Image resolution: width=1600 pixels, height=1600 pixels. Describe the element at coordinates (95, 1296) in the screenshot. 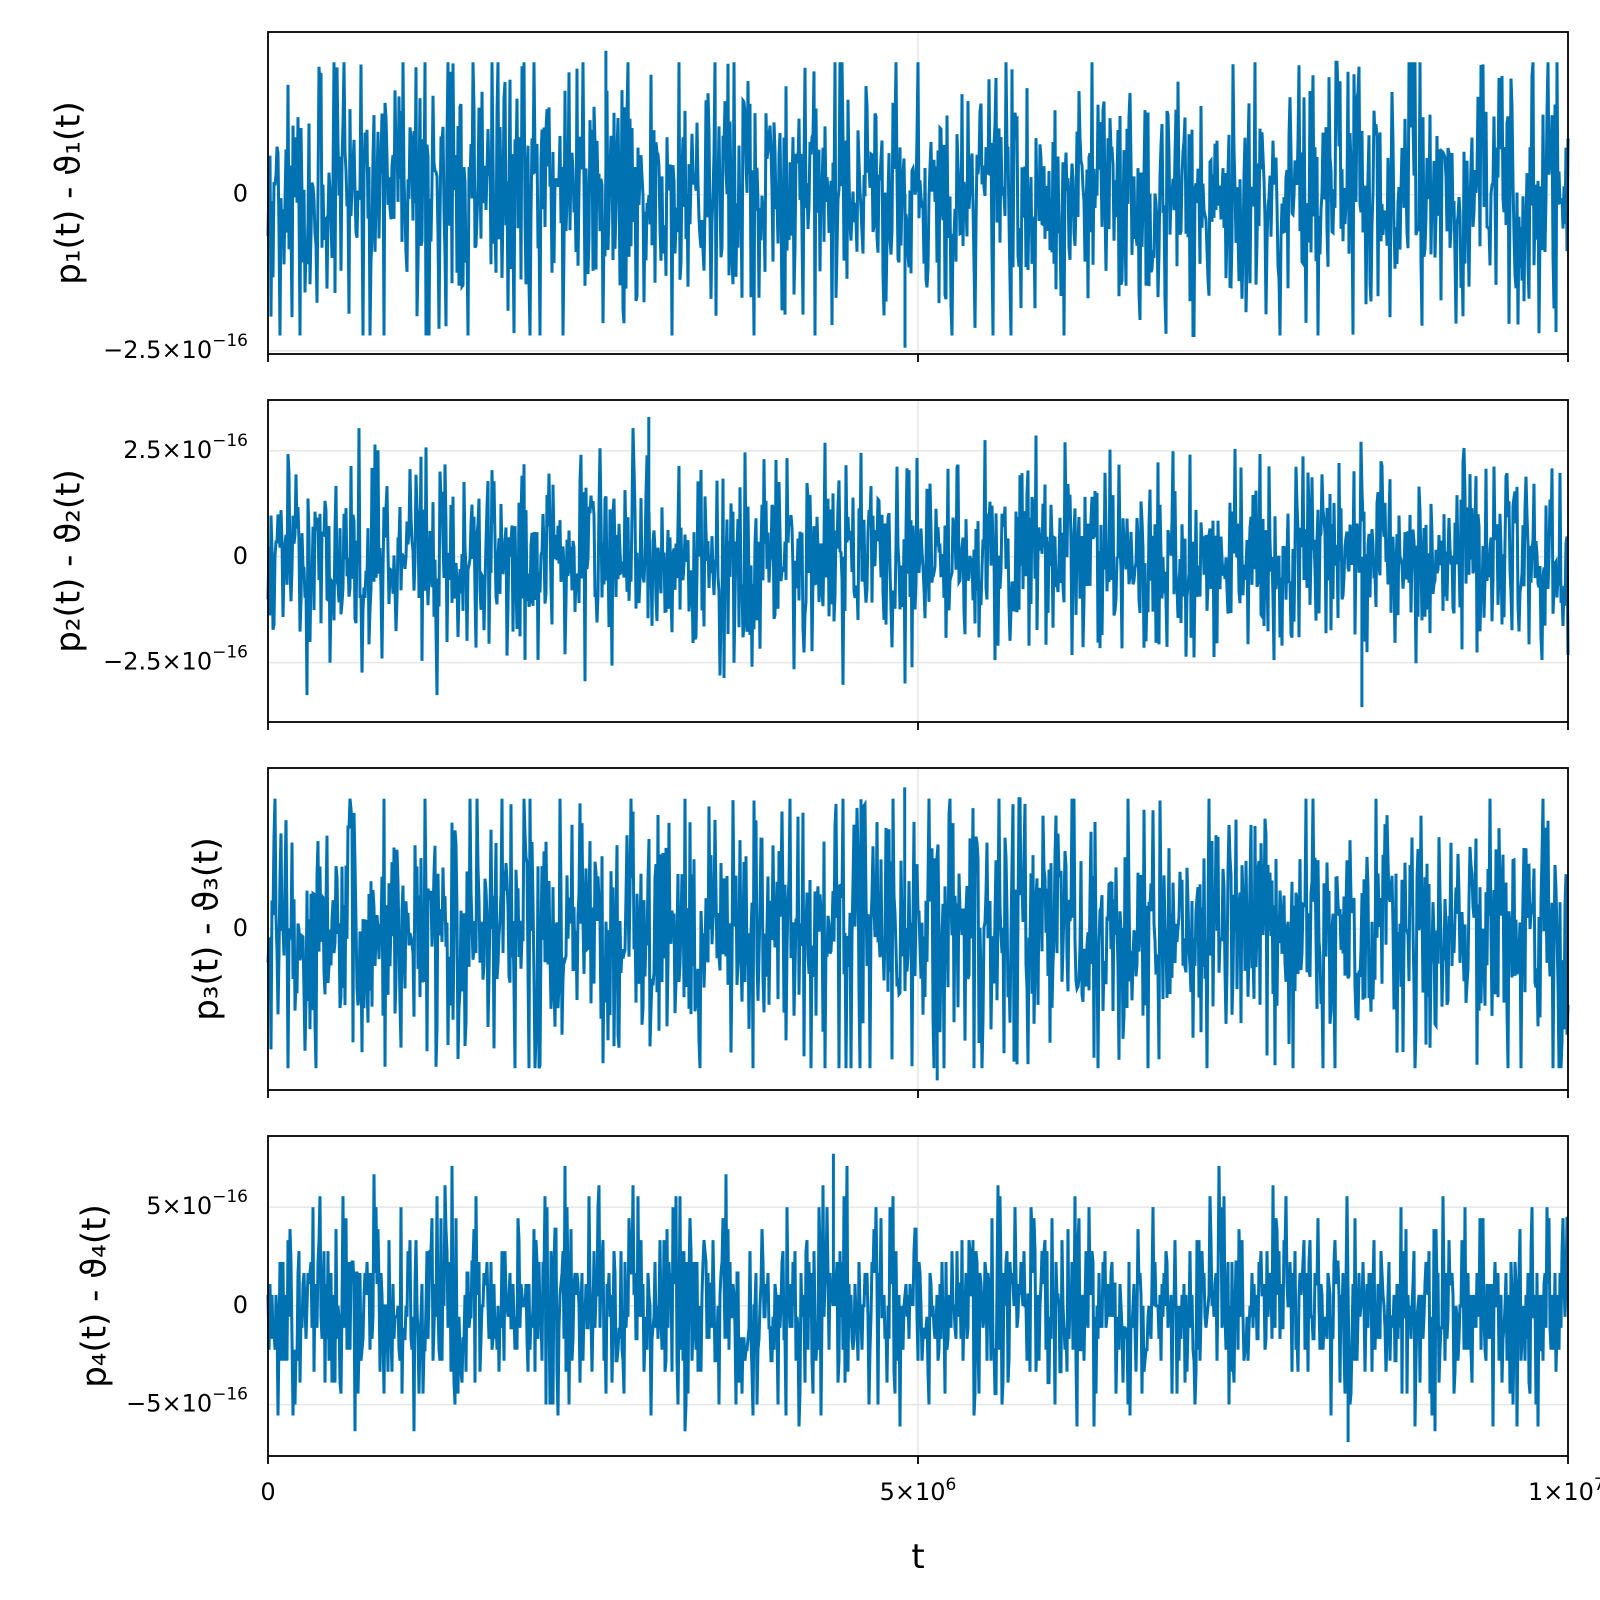

I see `y-axis-label: p₄(t) - ϑ₄(t)` at that location.